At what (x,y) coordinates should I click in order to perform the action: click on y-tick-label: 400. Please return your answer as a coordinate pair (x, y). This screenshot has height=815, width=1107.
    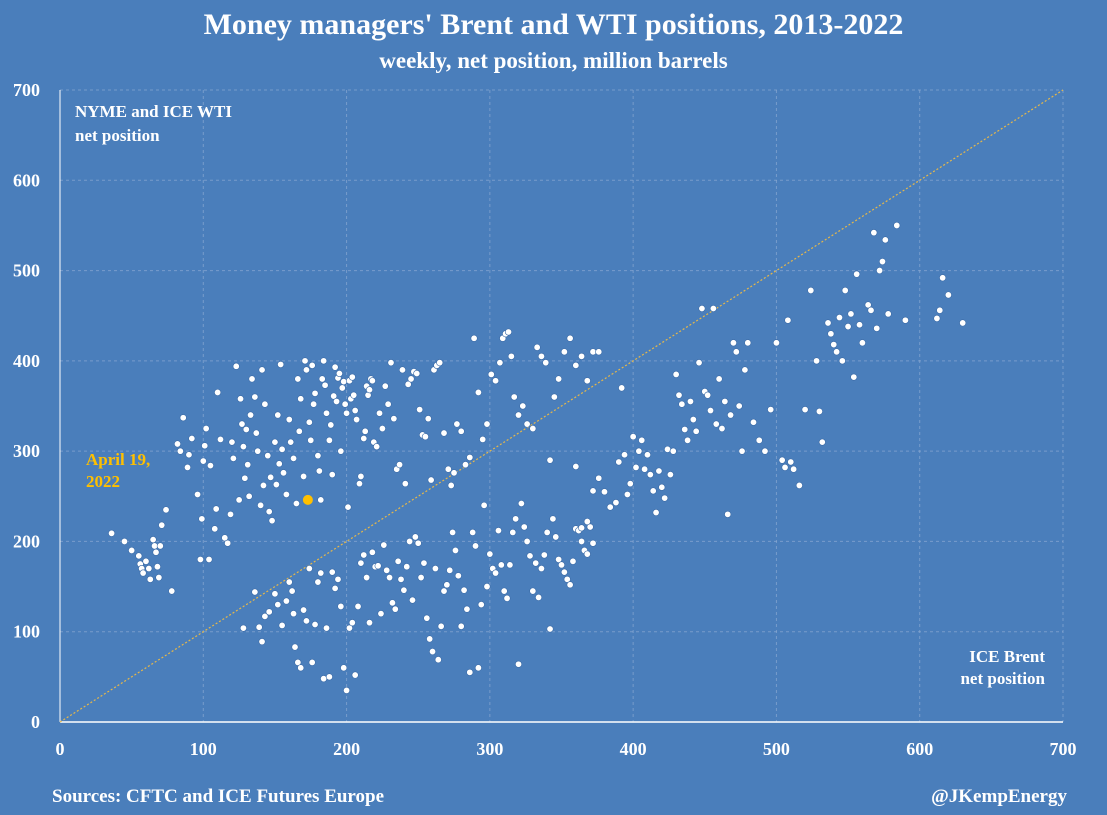
    Looking at the image, I should click on (26, 361).